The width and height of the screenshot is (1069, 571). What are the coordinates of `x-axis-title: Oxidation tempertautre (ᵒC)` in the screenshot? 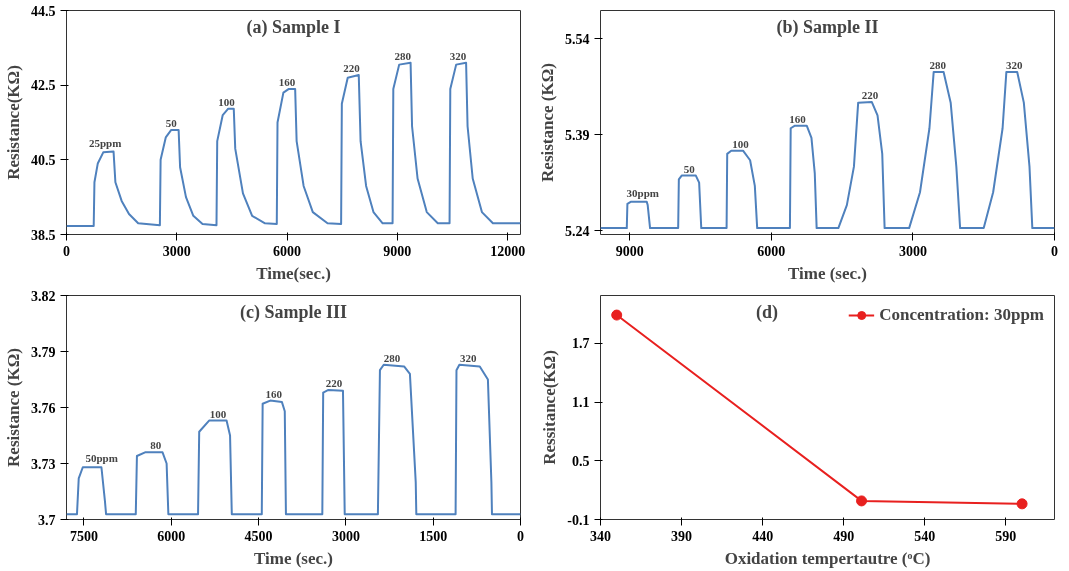 It's located at (827, 558).